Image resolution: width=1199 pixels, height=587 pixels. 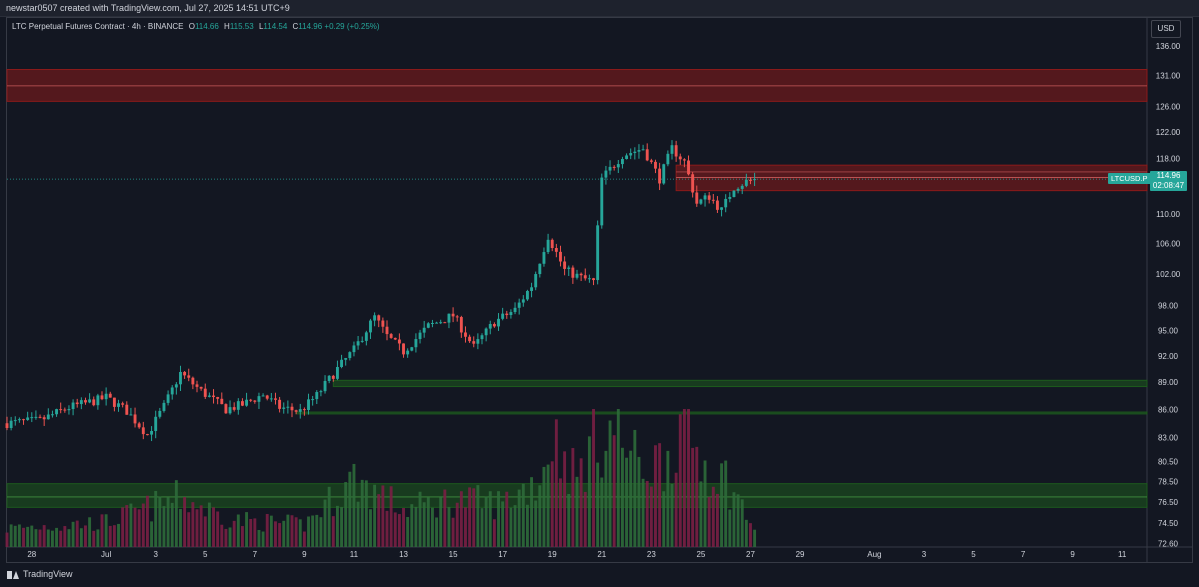 I want to click on legend-close-label: C, so click(x=295, y=26).